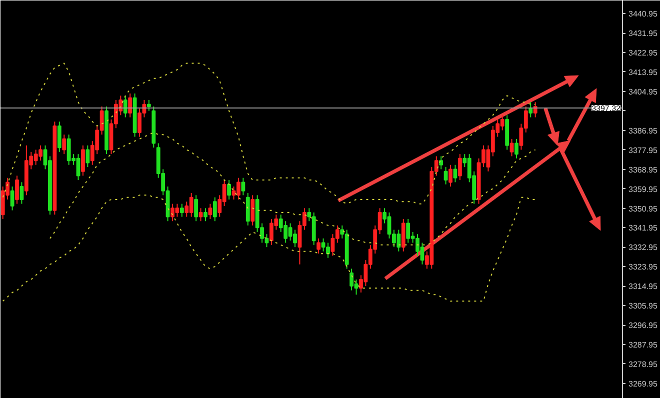 The height and width of the screenshot is (398, 660). I want to click on y-tick-label: 3350.95, so click(643, 209).